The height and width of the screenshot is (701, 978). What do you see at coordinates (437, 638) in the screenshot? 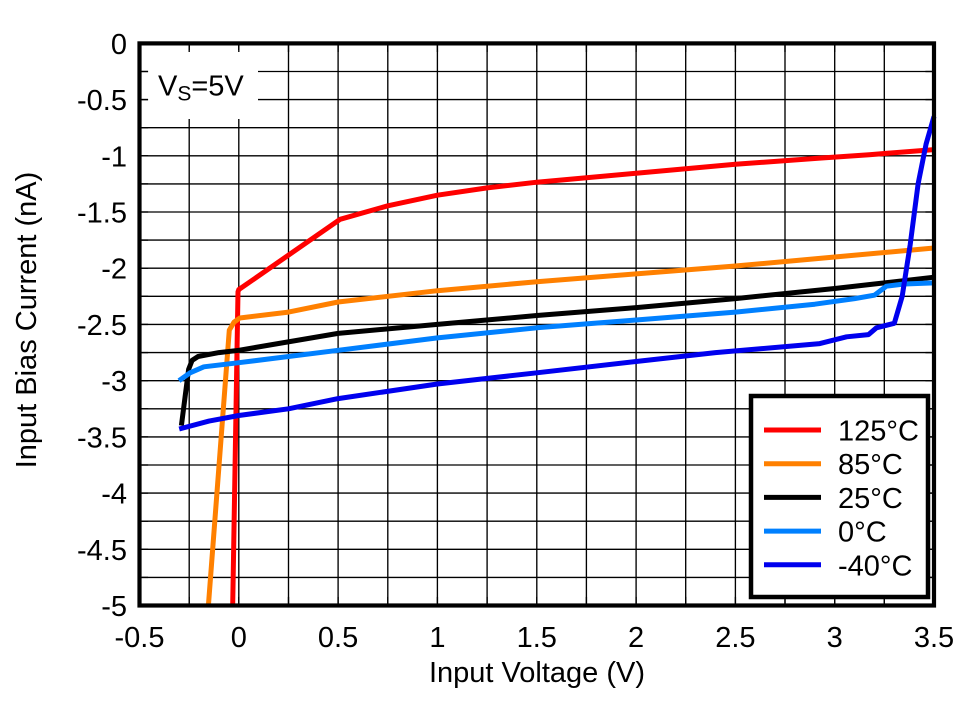
I see `svg-text: 1` at bounding box center [437, 638].